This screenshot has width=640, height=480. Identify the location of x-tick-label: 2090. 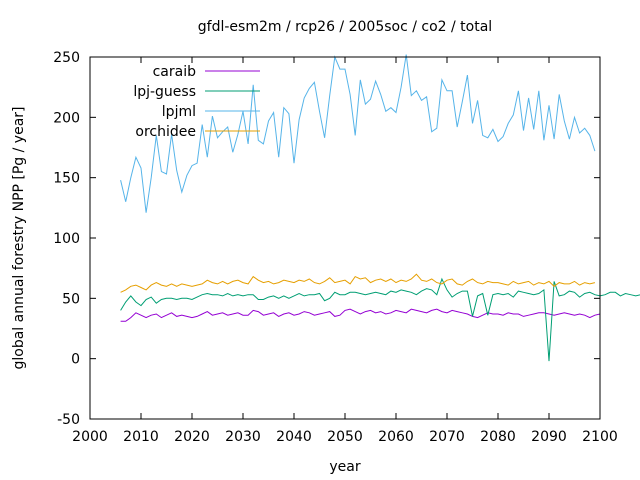
(549, 437).